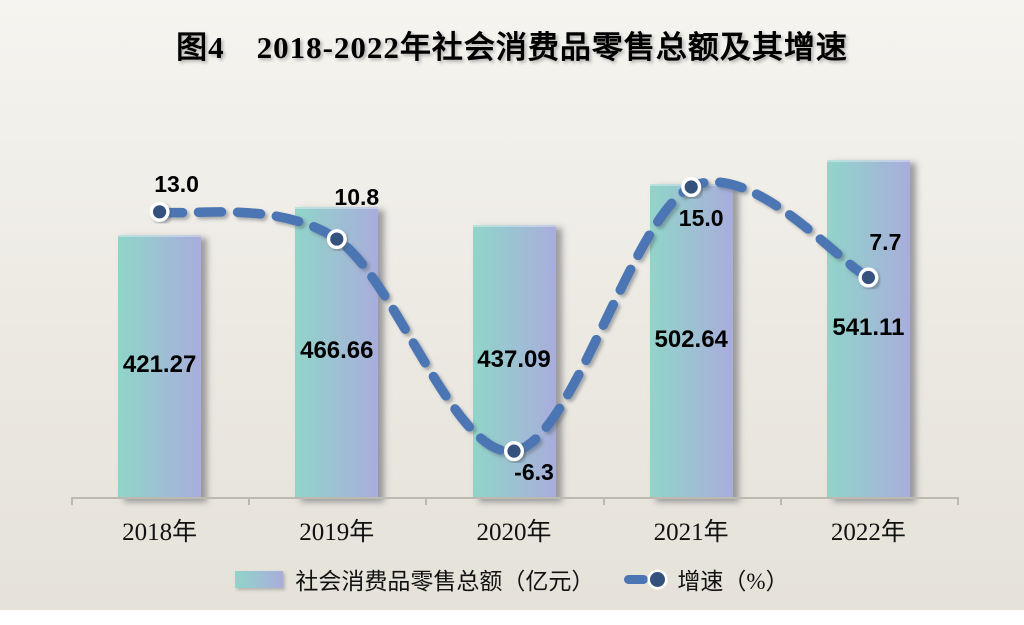 The image size is (1024, 625). I want to click on growth-value-label: 7.7, so click(885, 241).